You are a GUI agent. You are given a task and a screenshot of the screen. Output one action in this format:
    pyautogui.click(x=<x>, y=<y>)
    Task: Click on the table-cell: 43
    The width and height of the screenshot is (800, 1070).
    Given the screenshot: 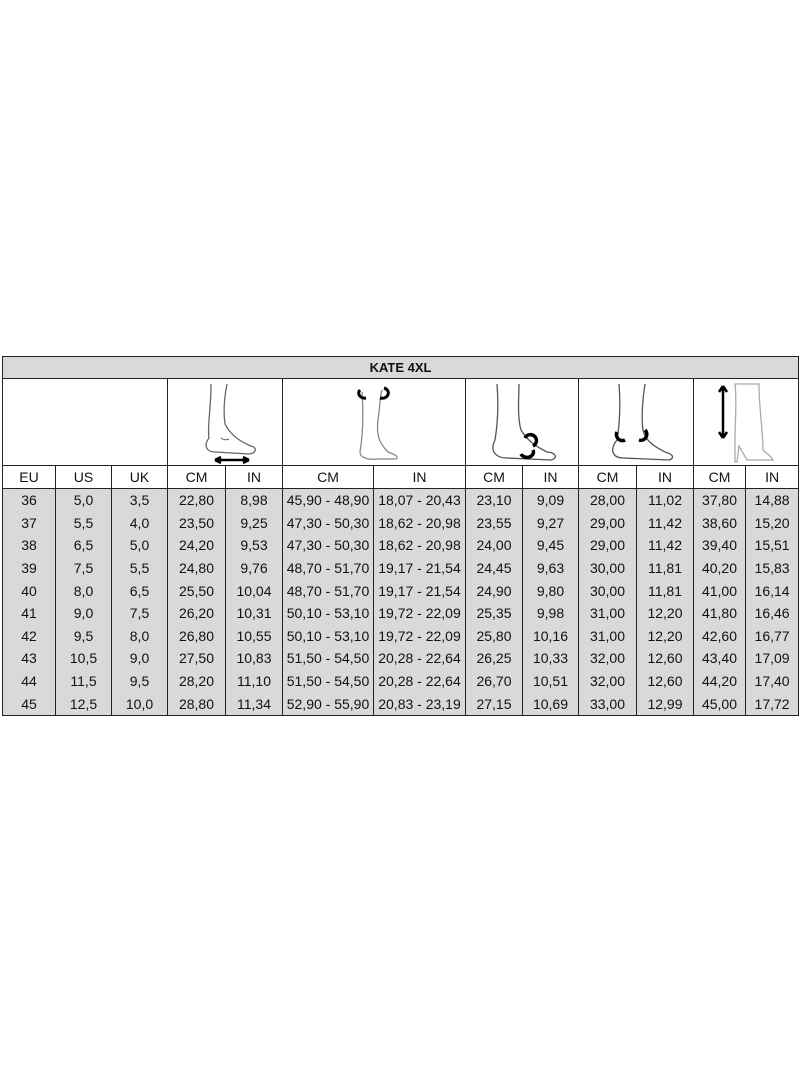 What is the action you would take?
    pyautogui.click(x=29, y=658)
    